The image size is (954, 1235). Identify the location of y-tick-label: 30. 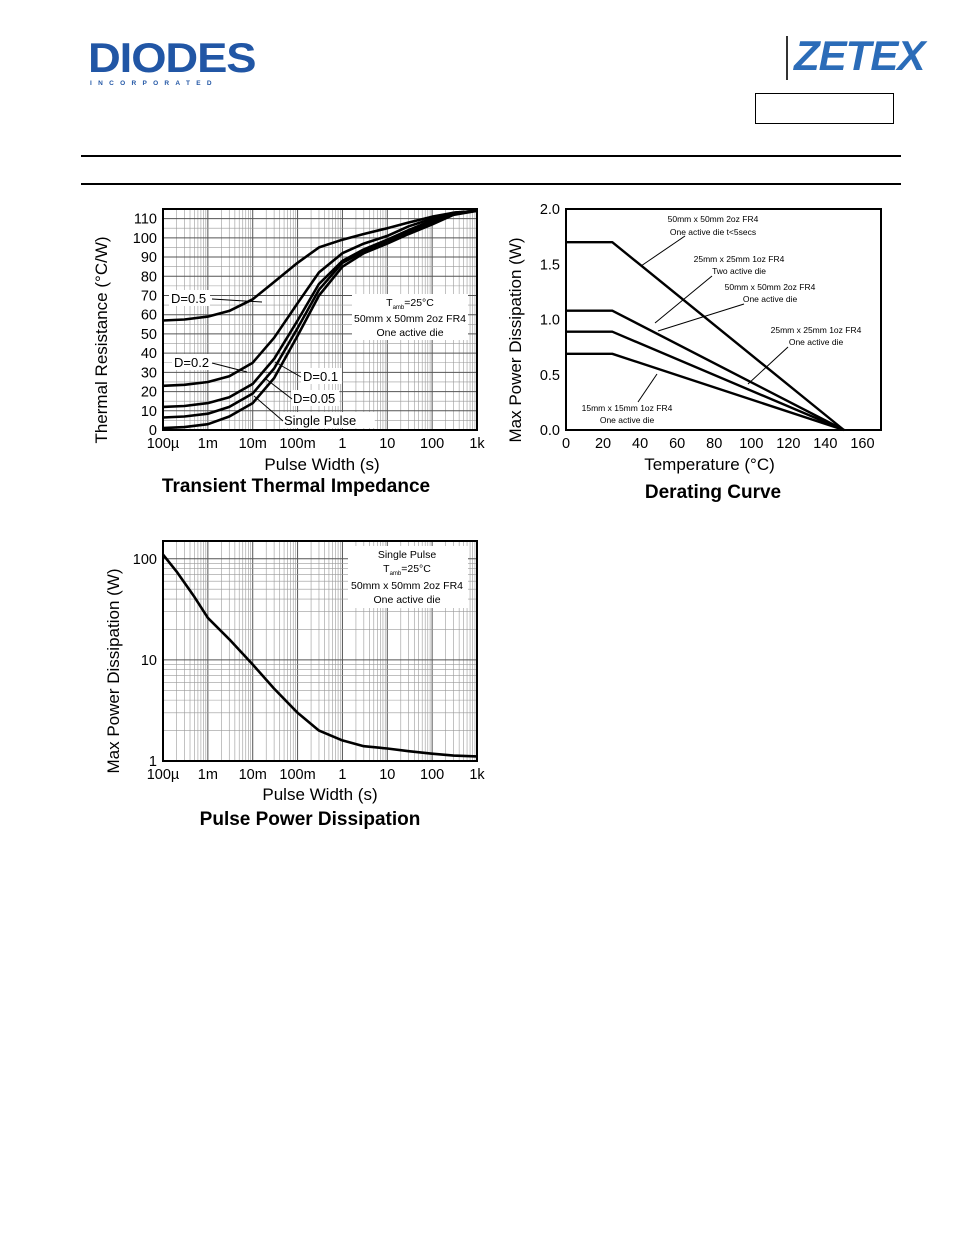
(149, 373).